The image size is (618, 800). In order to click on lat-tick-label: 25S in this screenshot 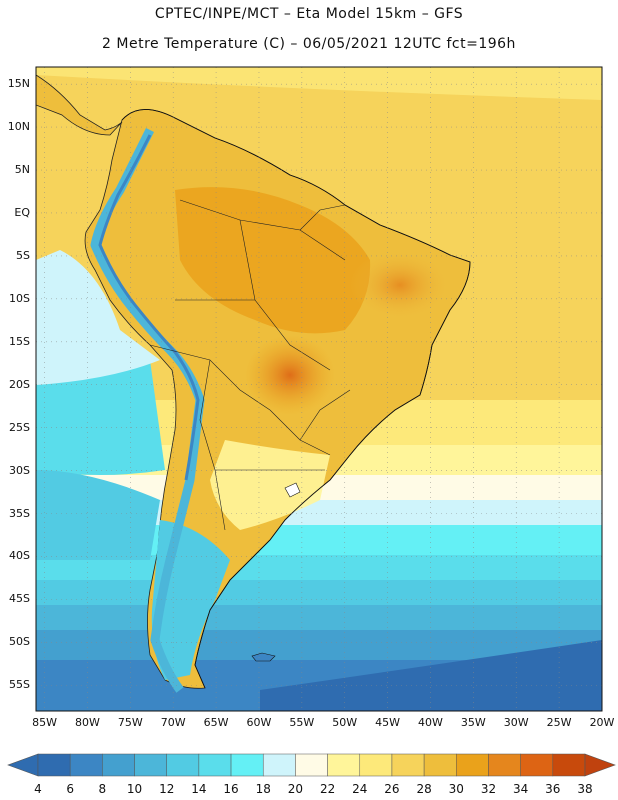, I will do `click(19, 427)`.